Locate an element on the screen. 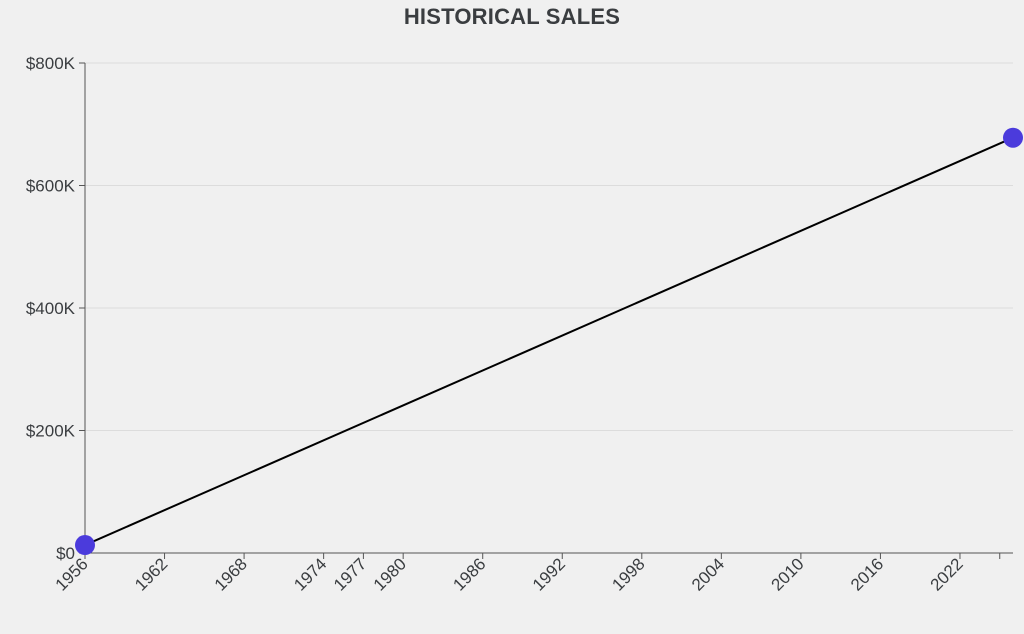 The image size is (1024, 634). x-tick-label: 1986 is located at coordinates (469, 574).